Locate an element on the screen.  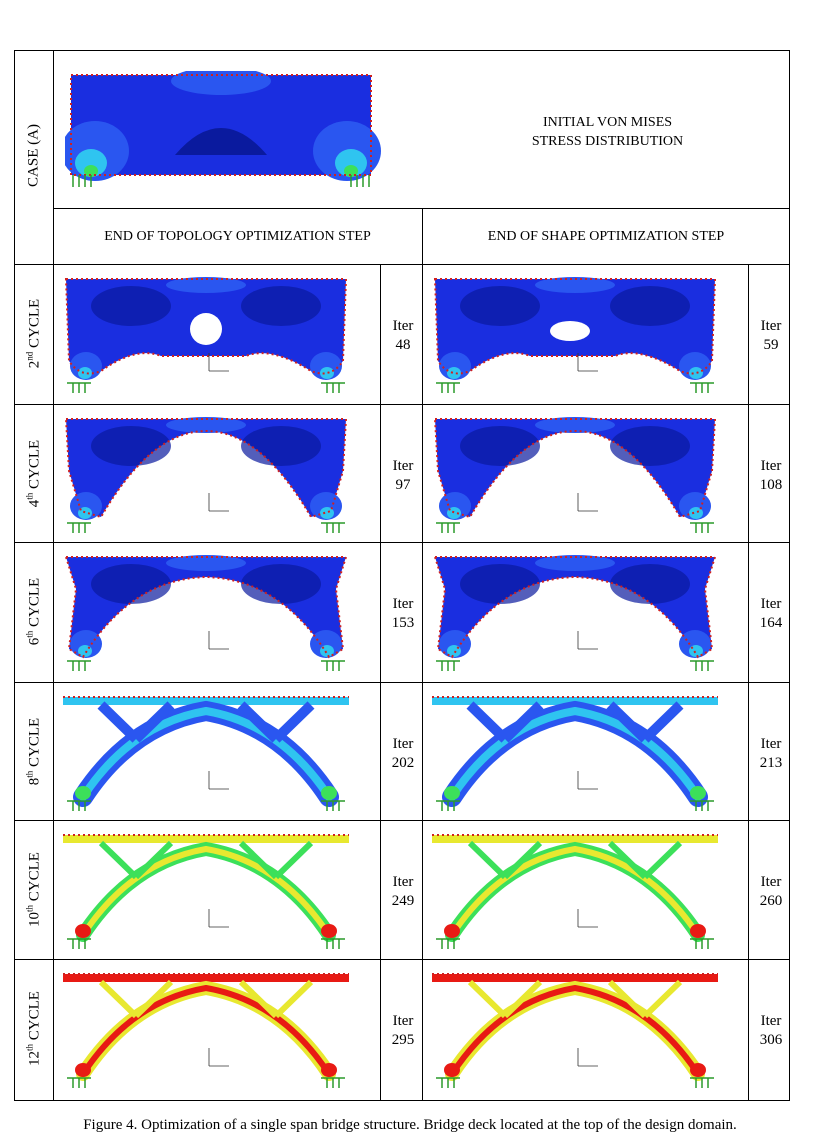
iter-value: 48 is located at coordinates (403, 345).